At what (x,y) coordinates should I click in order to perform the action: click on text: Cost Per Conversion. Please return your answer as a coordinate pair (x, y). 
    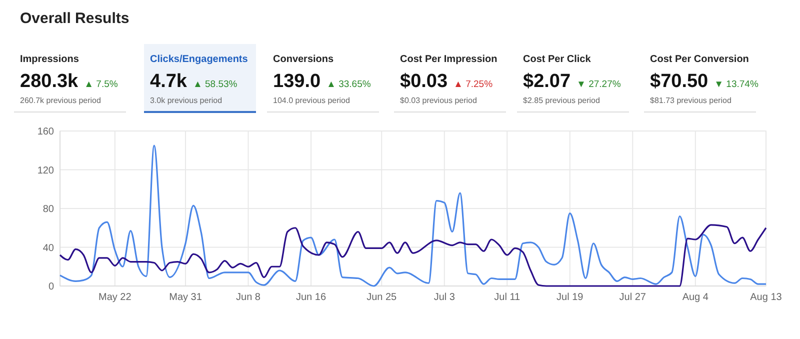
    Looking at the image, I should click on (699, 59).